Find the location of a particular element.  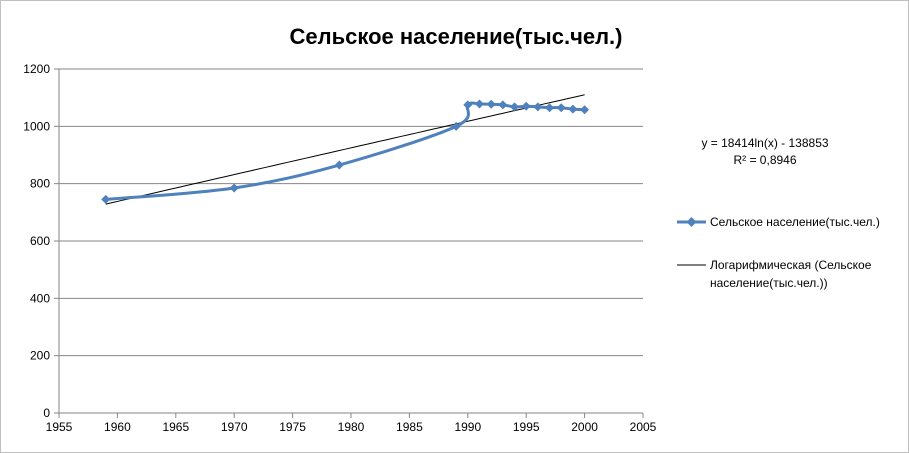

y-tick-label: 1200 is located at coordinates (36, 69).